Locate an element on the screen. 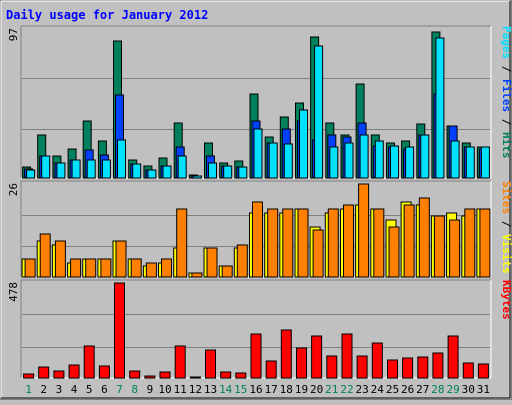 The image size is (512, 405). x-tick-label: 2 is located at coordinates (43, 389).